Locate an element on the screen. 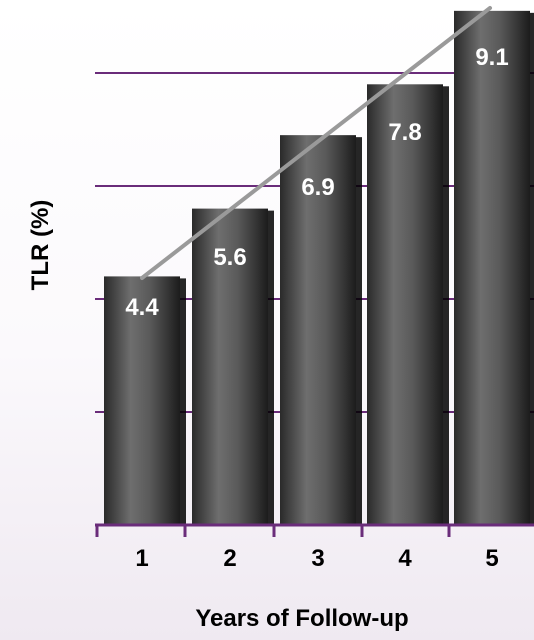  x-tick-label: 1 is located at coordinates (141, 558).